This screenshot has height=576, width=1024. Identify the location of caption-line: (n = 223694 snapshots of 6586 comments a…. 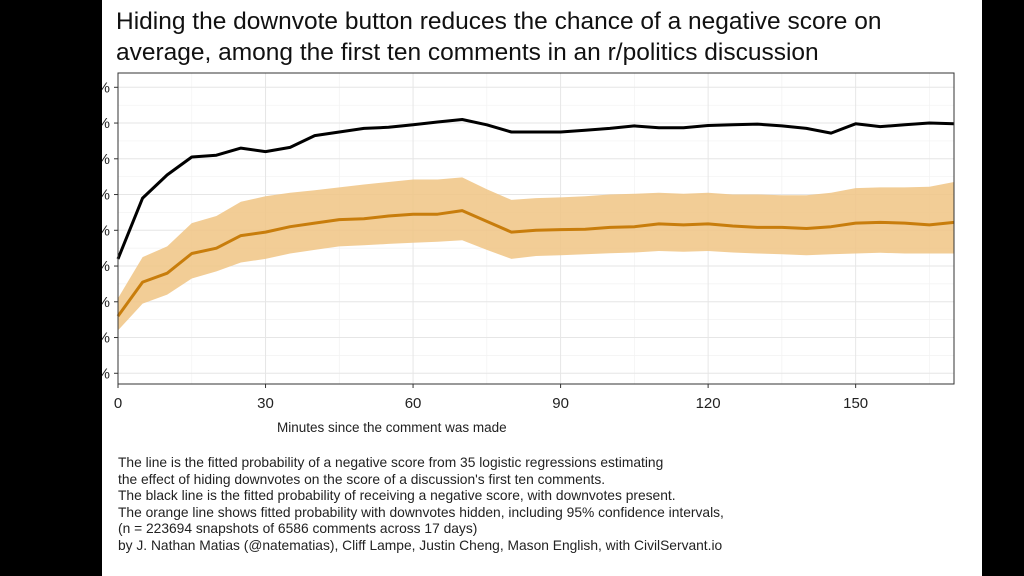
(298, 529).